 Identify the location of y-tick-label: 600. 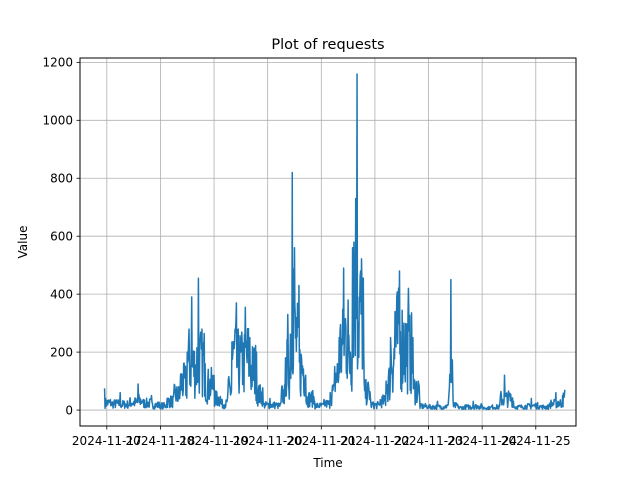
(61, 237).